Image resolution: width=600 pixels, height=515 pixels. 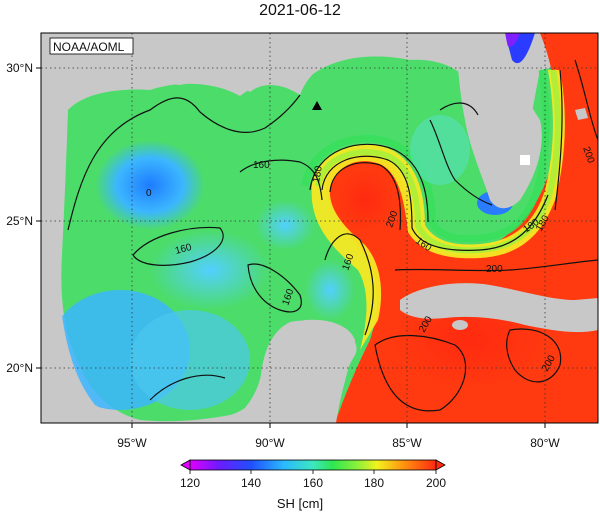 What do you see at coordinates (132, 443) in the screenshot?
I see `x-tick-label: 95°W` at bounding box center [132, 443].